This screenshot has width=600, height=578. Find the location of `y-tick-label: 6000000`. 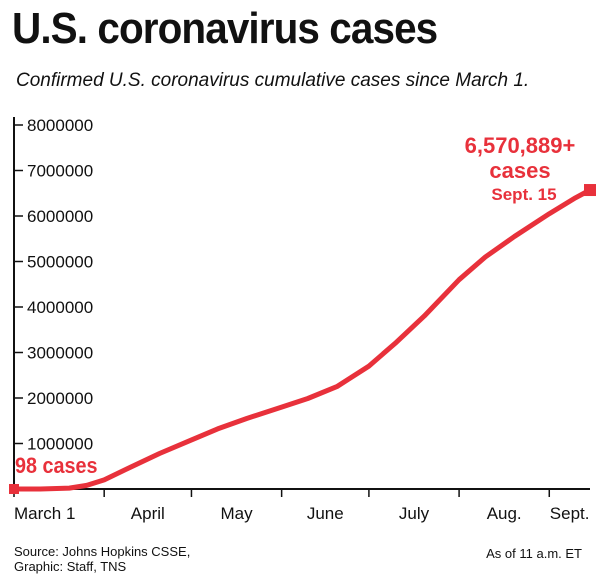

y-tick-label: 6000000 is located at coordinates (60, 216).